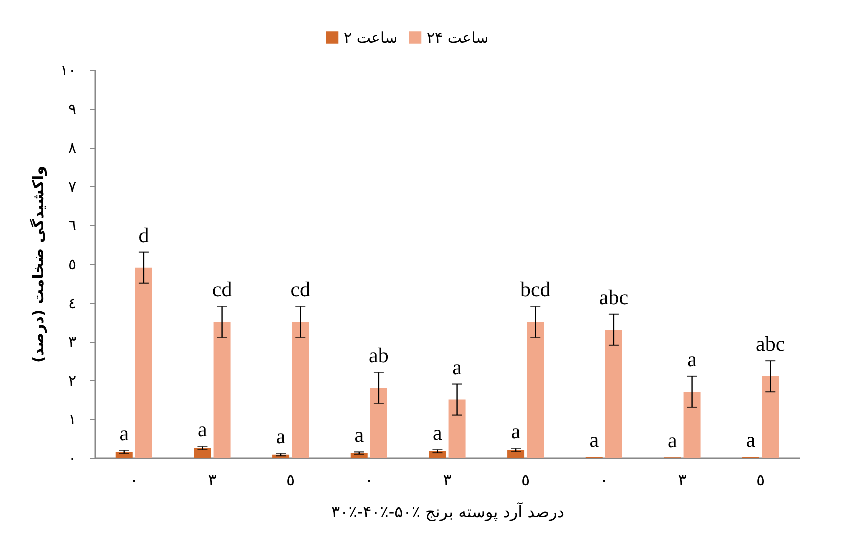  I want to click on y-tick-label: ٩, so click(72, 109).